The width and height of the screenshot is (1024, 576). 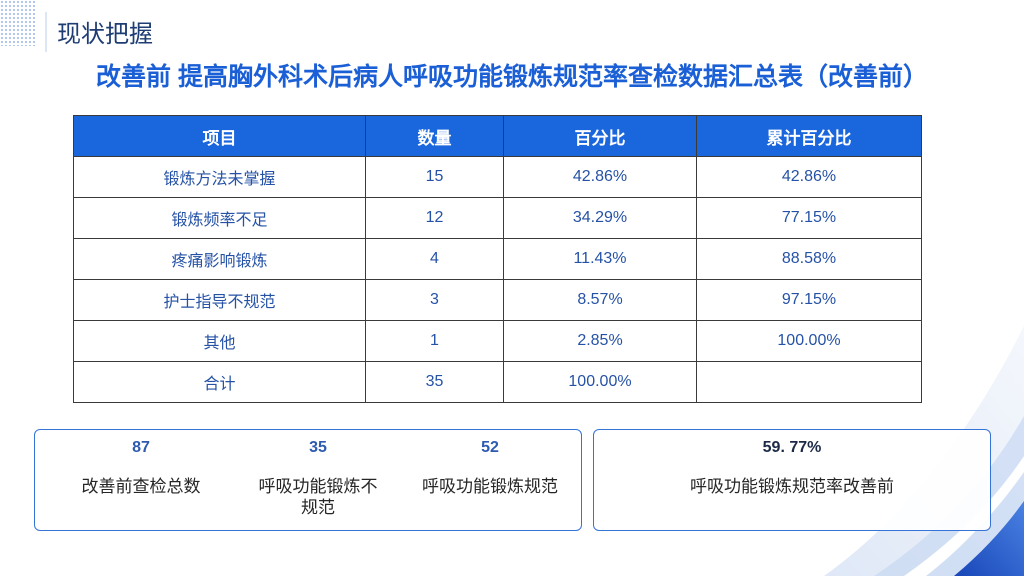 I want to click on cell-item: 护士指导不规范, so click(x=219, y=300).